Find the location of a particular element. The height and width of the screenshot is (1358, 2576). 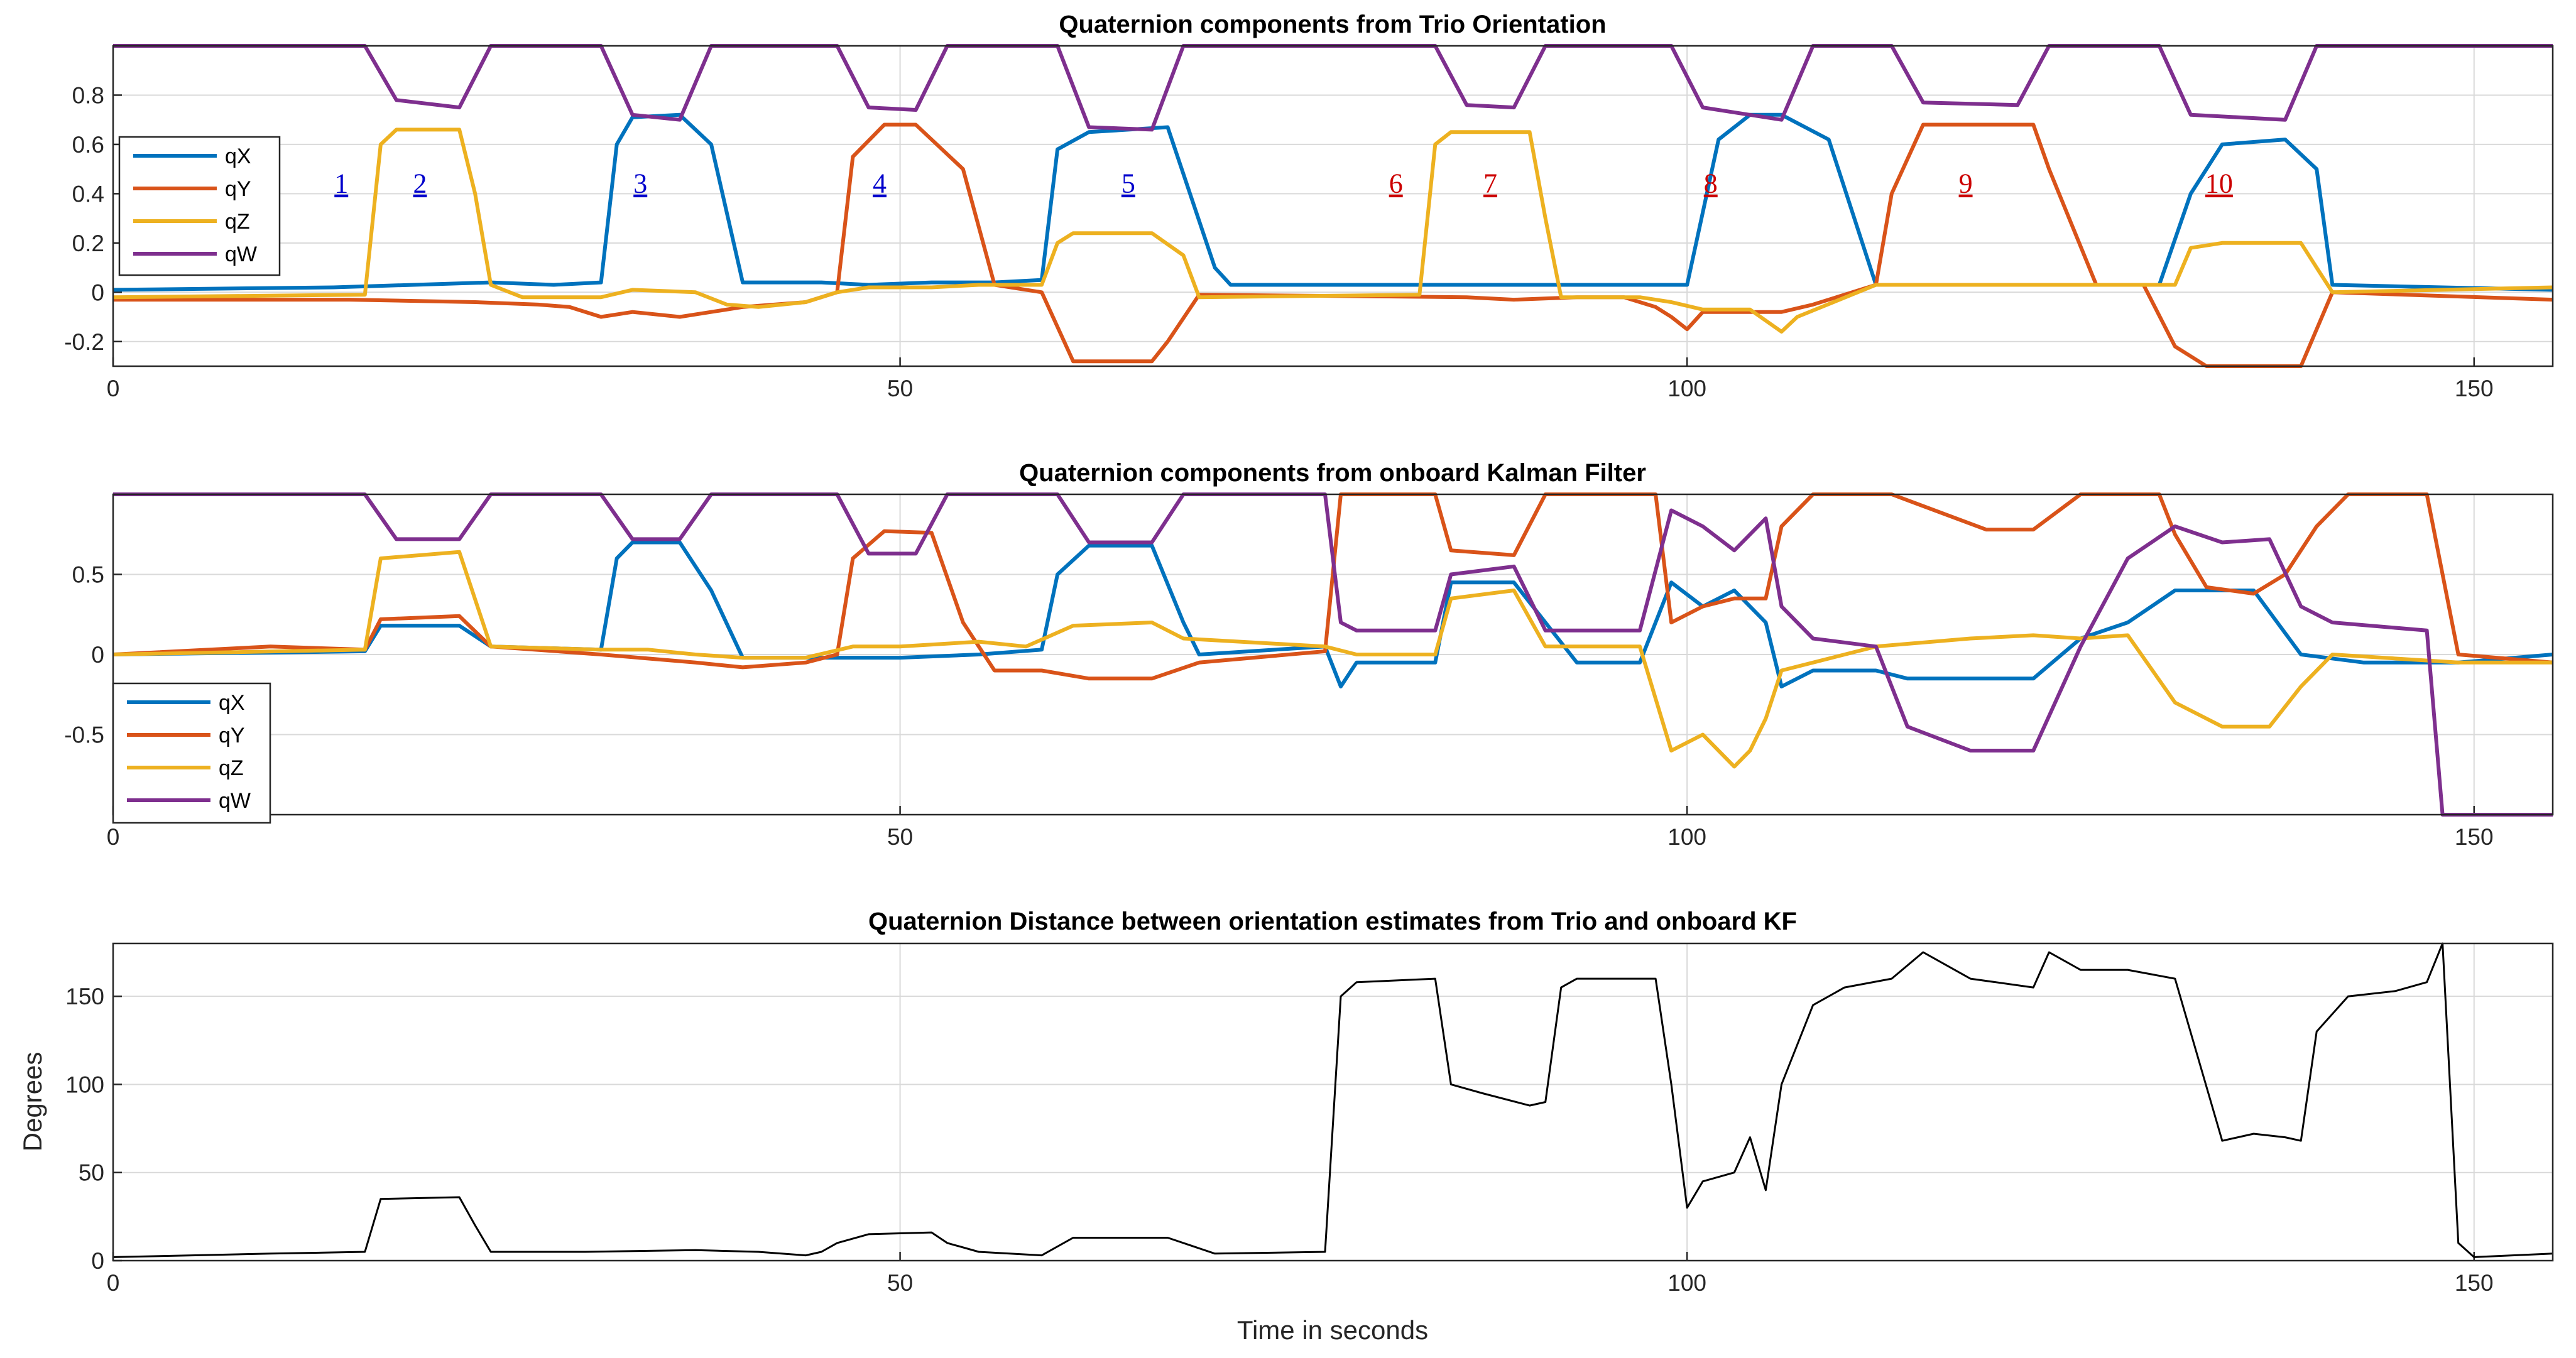

segment-label: 4 is located at coordinates (880, 183).